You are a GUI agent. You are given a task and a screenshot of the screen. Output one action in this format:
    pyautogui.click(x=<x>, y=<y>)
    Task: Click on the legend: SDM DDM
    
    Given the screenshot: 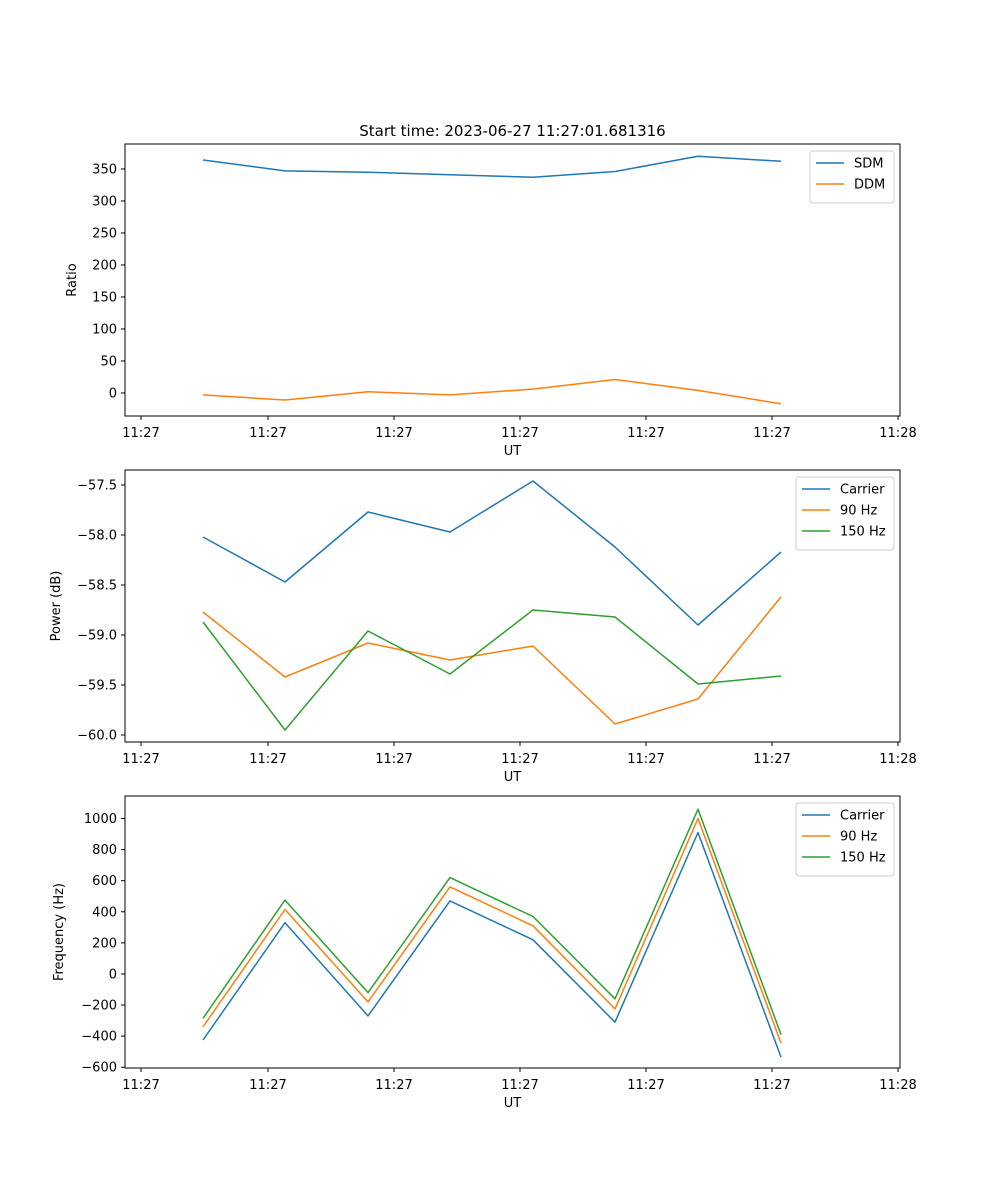 What is the action you would take?
    pyautogui.click(x=852, y=177)
    